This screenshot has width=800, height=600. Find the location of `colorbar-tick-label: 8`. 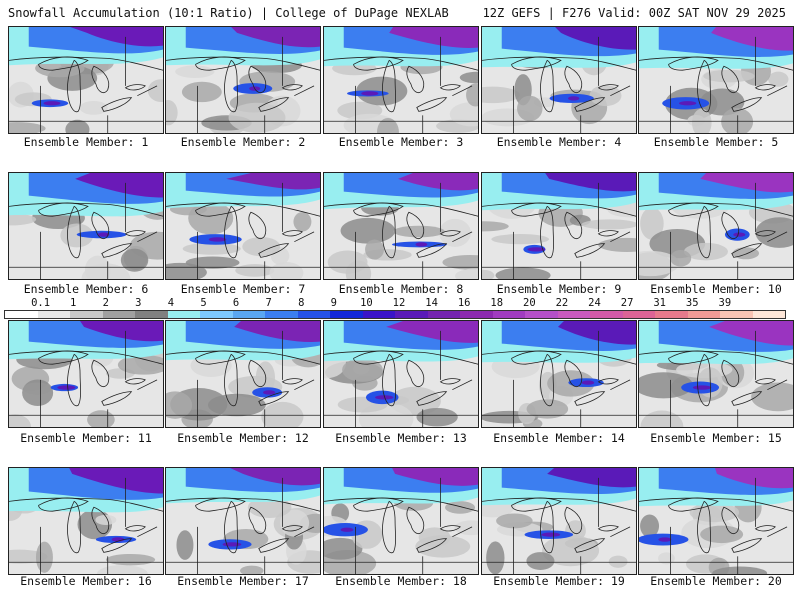

colorbar-tick-label: 8 is located at coordinates (301, 303).